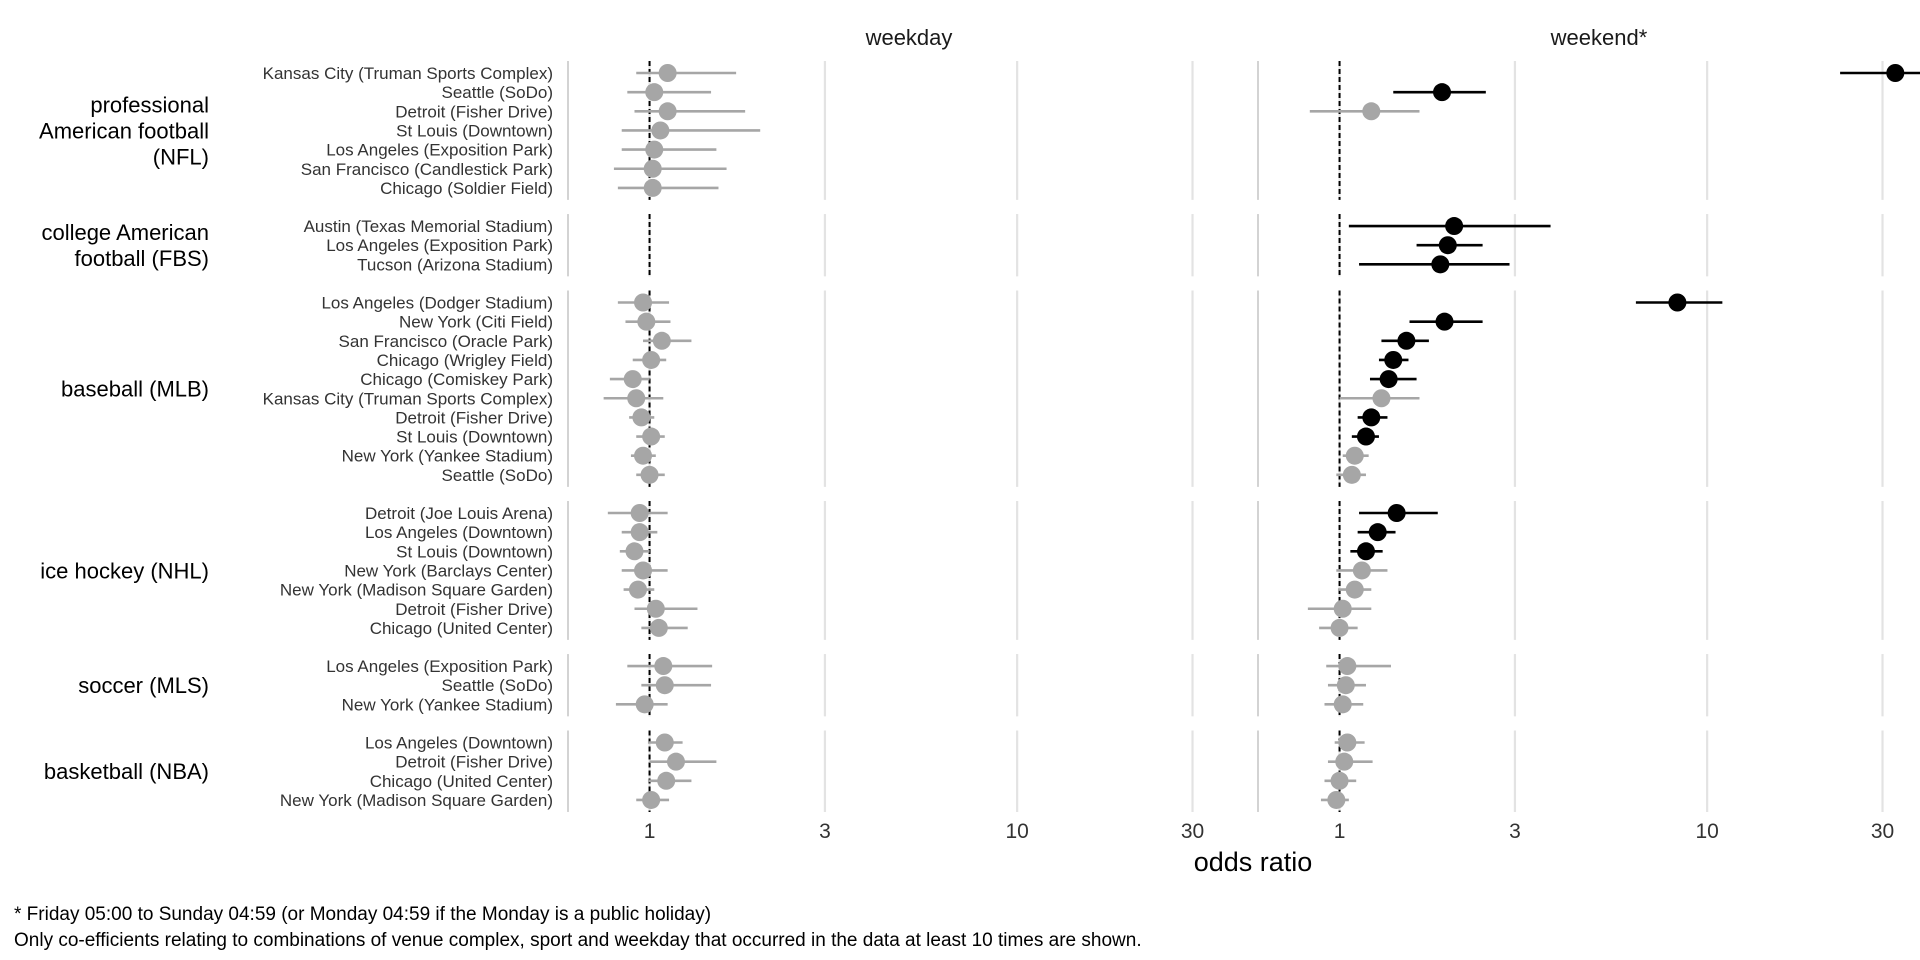 Image resolution: width=1920 pixels, height=960 pixels. I want to click on row-label-0-4: Los Angeles (Exposition Park), so click(439, 150).